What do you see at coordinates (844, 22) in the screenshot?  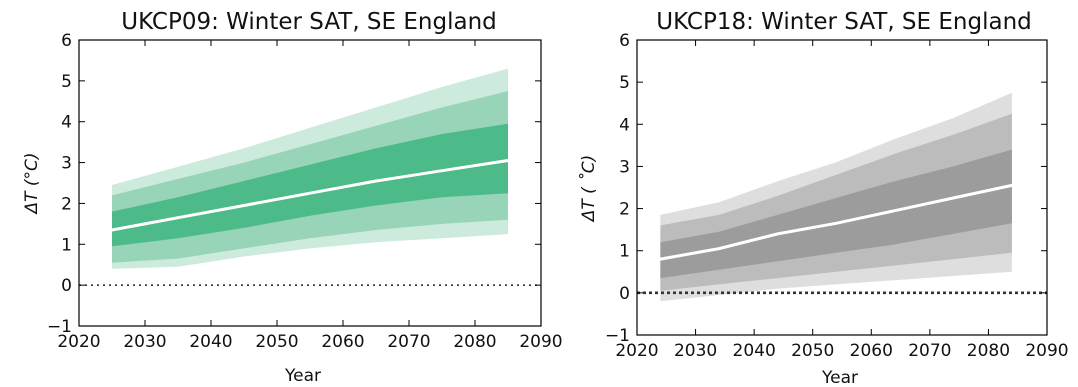 I see `chart-title: UKCP18: Winter SAT, SE England` at bounding box center [844, 22].